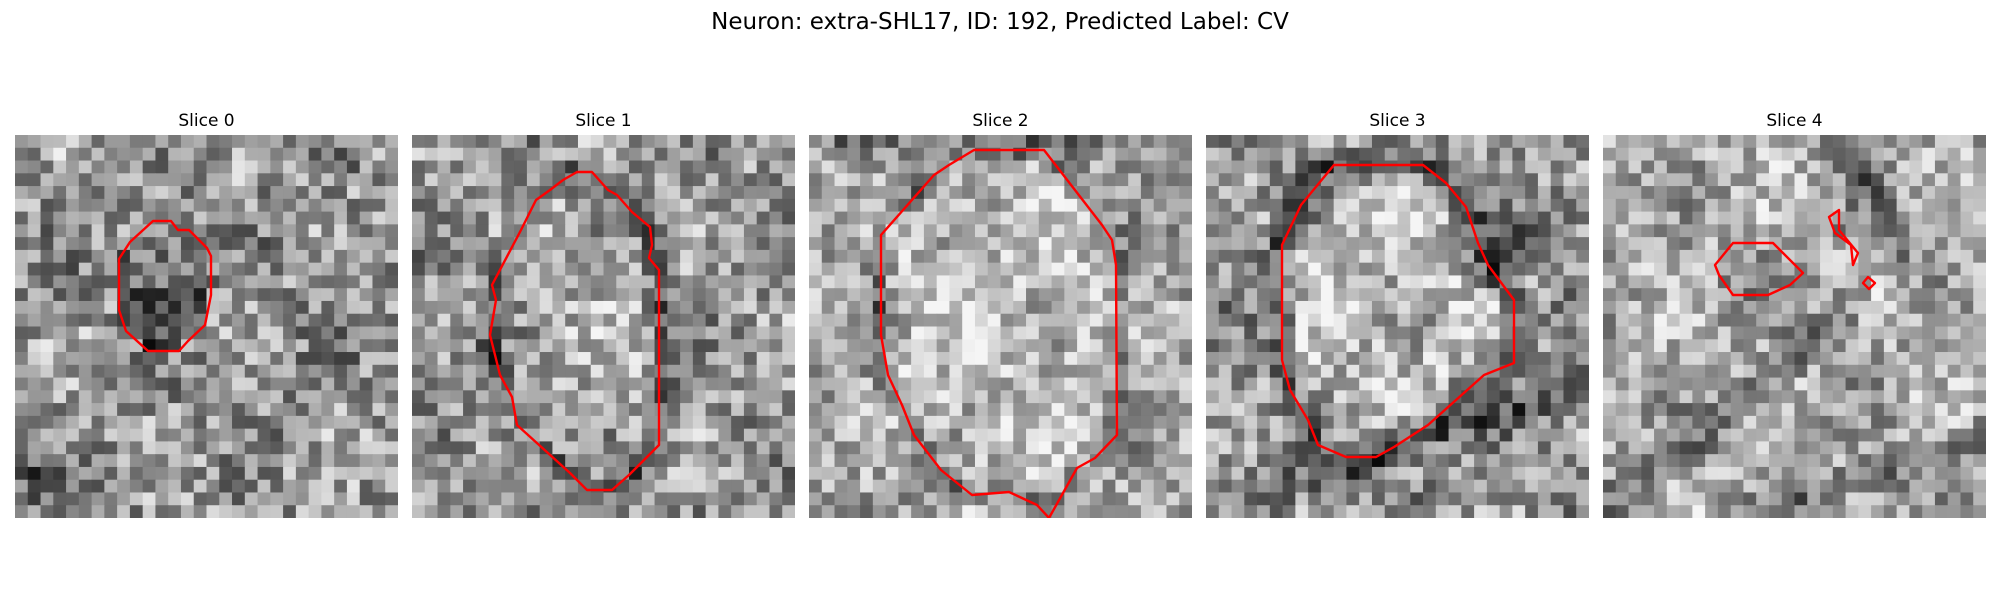  I want to click on slice-title-1: Slice 1, so click(603, 121).